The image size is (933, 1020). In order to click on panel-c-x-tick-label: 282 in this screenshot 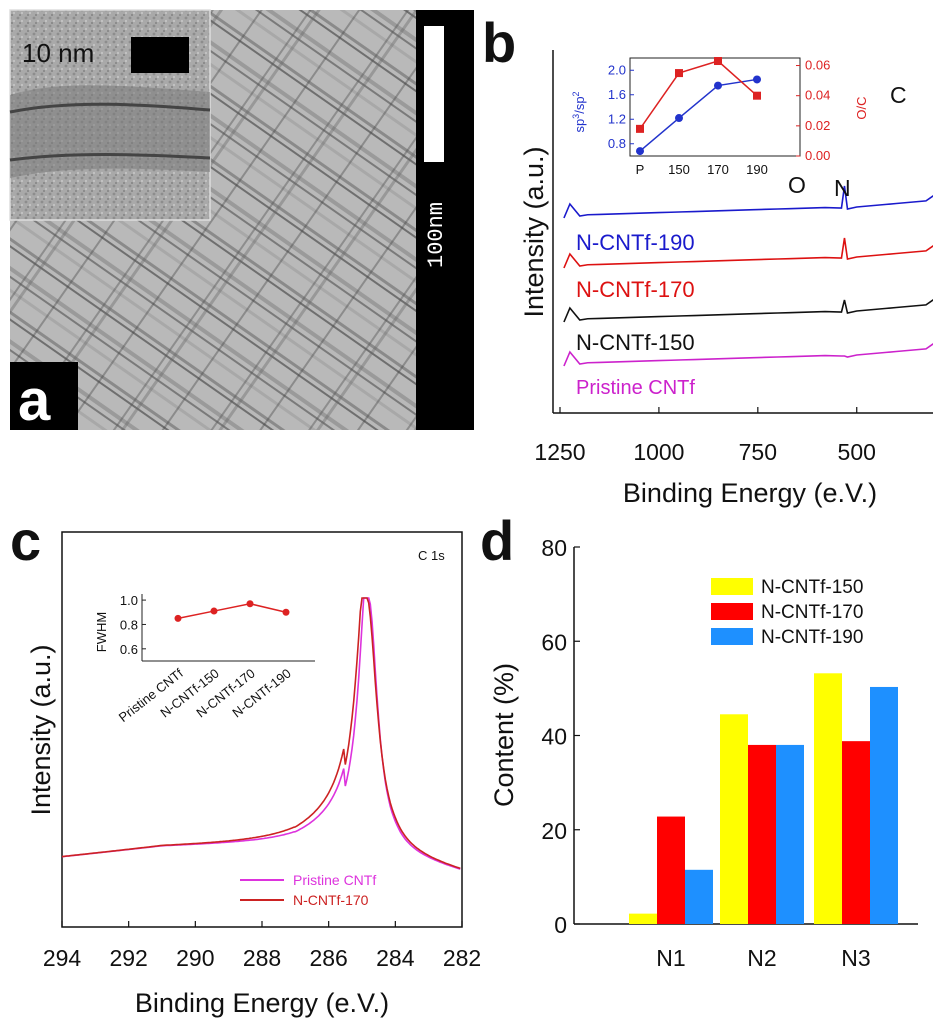, I will do `click(462, 958)`.